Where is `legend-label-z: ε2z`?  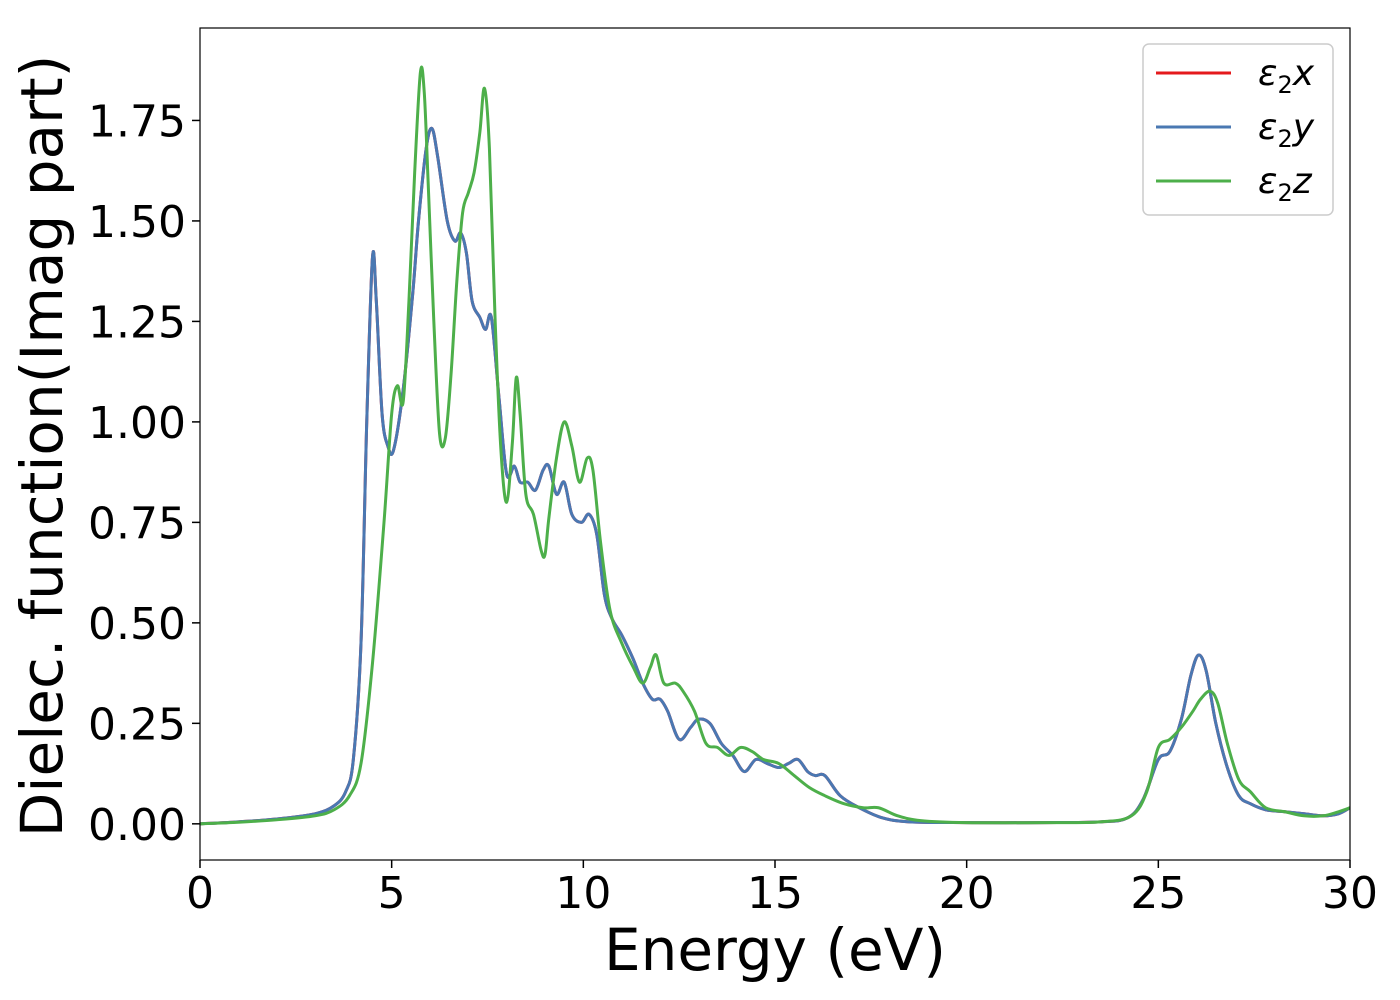 legend-label-z: ε2z is located at coordinates (1285, 184).